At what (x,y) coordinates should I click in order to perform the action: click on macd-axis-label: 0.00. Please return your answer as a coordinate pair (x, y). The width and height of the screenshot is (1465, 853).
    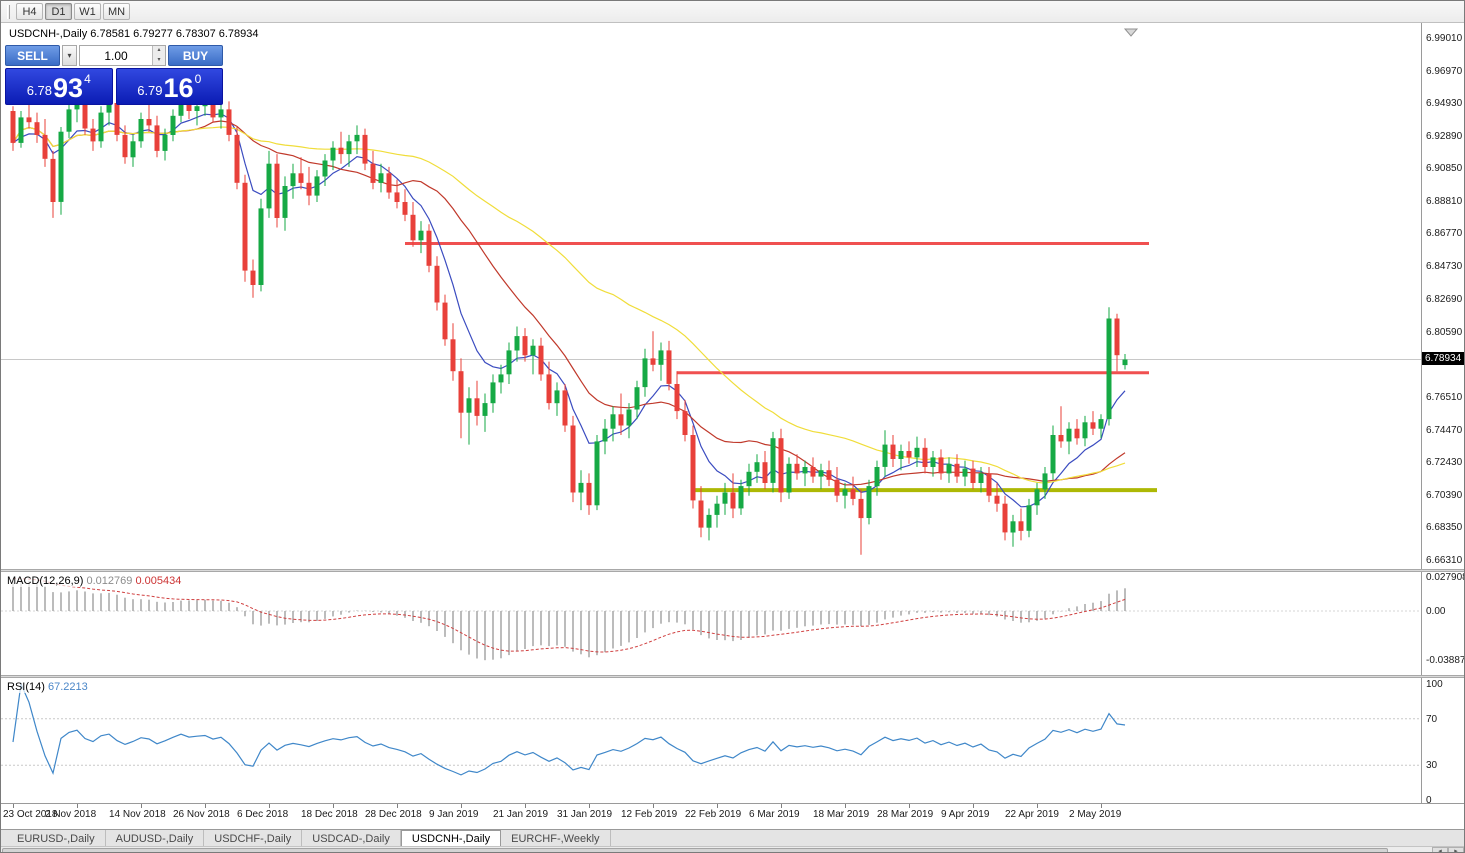
    Looking at the image, I should click on (1436, 611).